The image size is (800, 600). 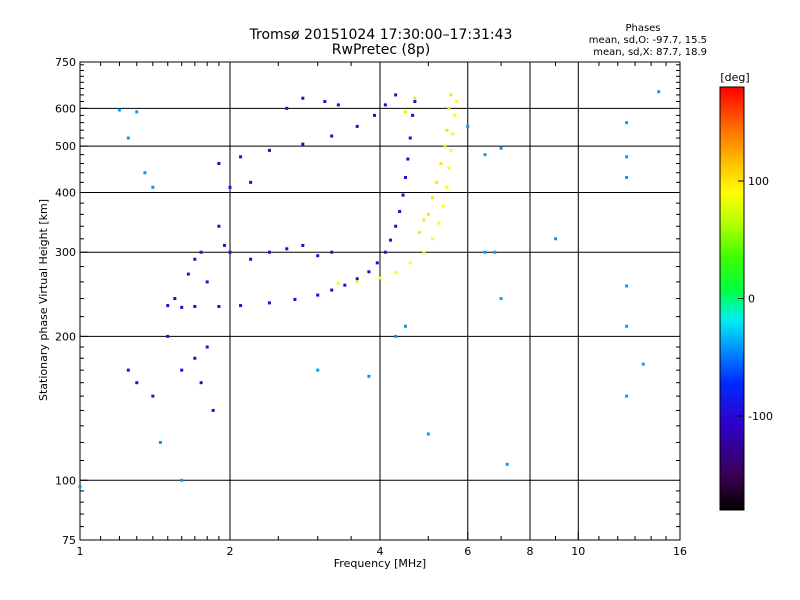 I want to click on y-tick-label: 400, so click(x=65, y=192).